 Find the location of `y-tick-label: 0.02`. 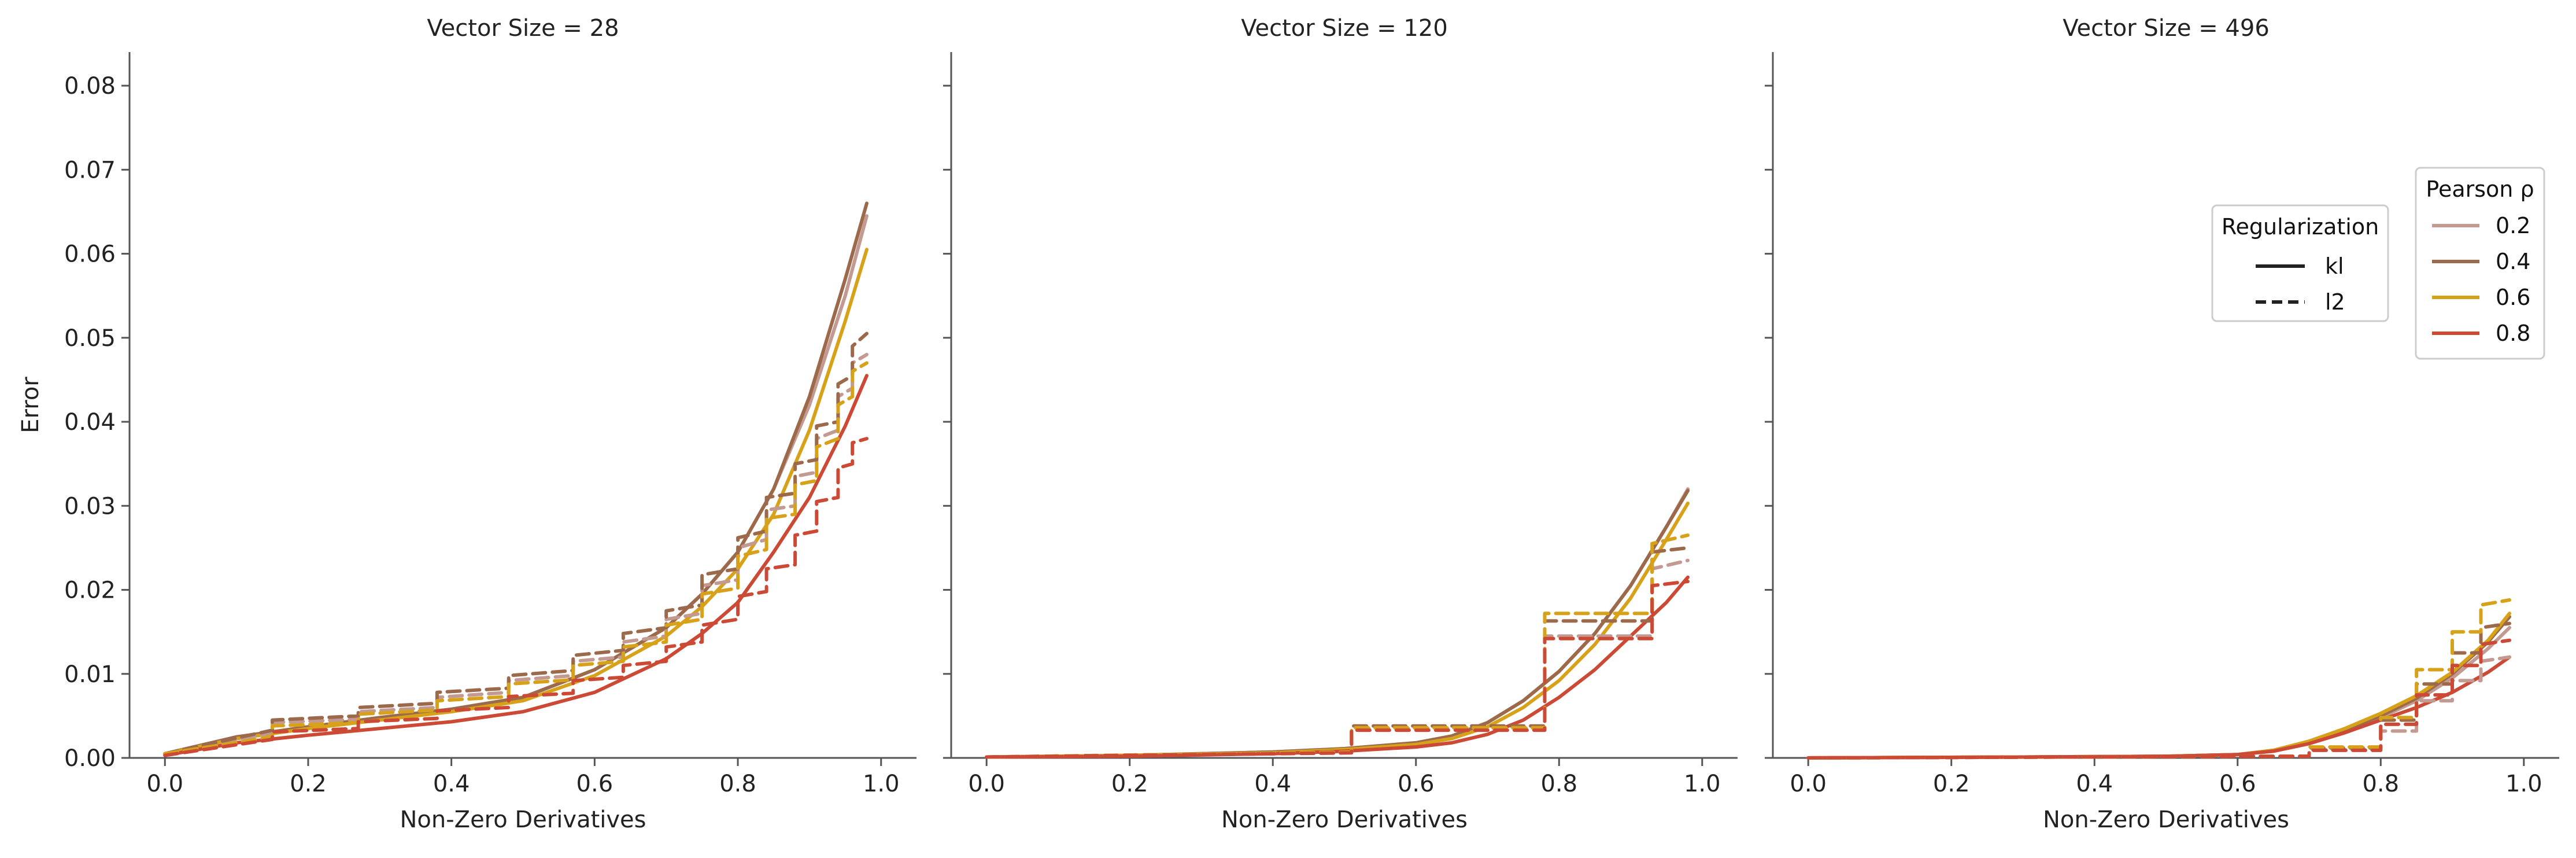

y-tick-label: 0.02 is located at coordinates (90, 590).